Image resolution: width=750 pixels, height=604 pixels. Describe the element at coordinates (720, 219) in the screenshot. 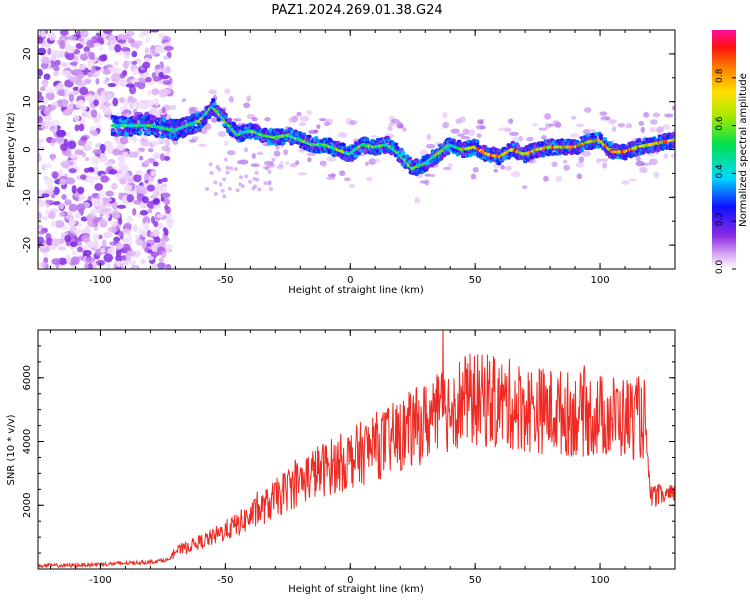

I see `colorbar-tick-label: 0.2` at that location.